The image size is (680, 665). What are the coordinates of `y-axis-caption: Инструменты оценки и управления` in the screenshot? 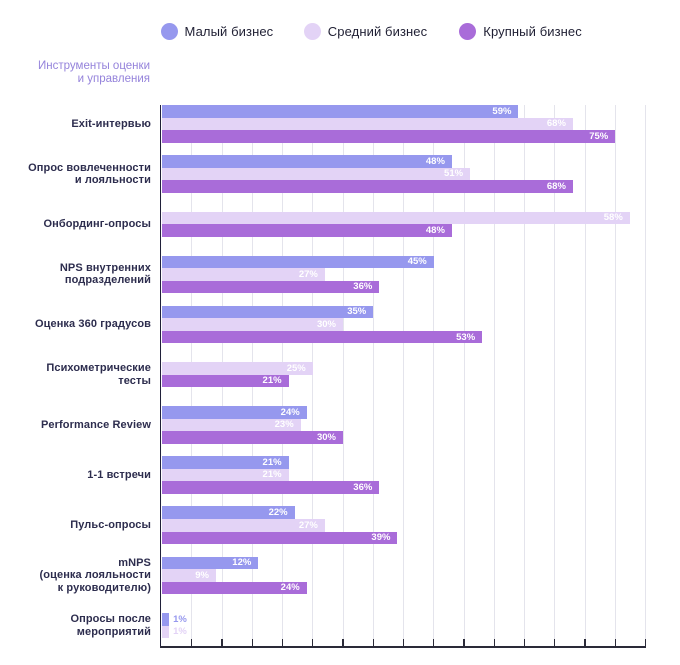 It's located at (75, 73).